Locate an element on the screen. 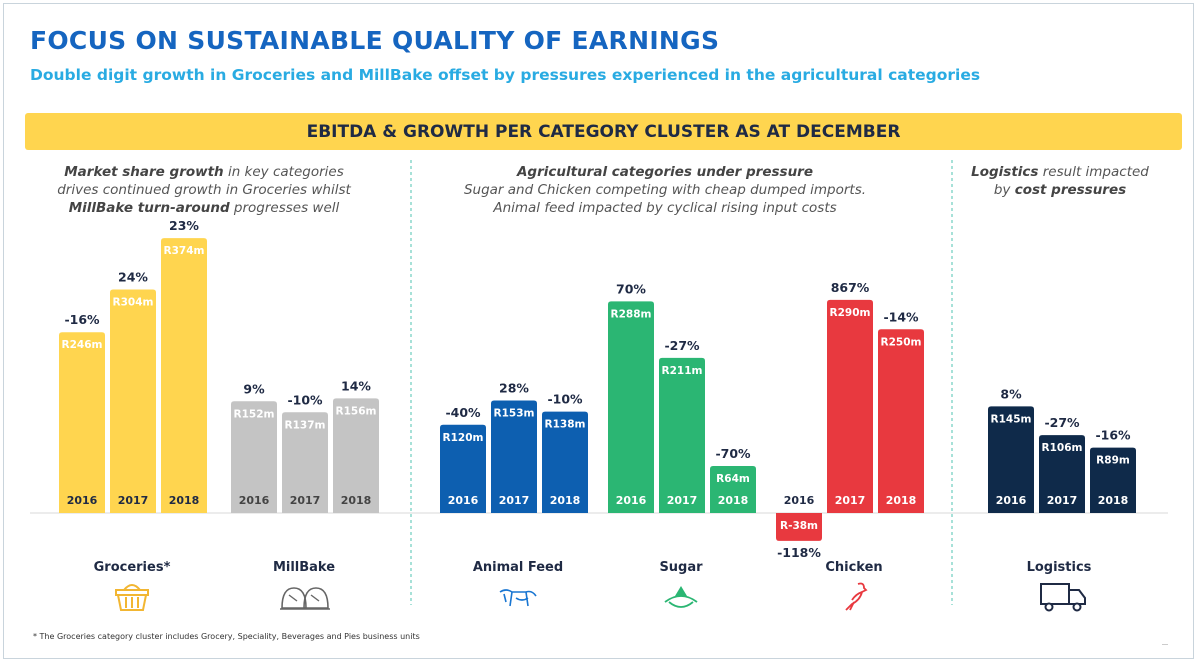 This screenshot has height=664, width=1199. bar-value-label: R304m is located at coordinates (133, 303).